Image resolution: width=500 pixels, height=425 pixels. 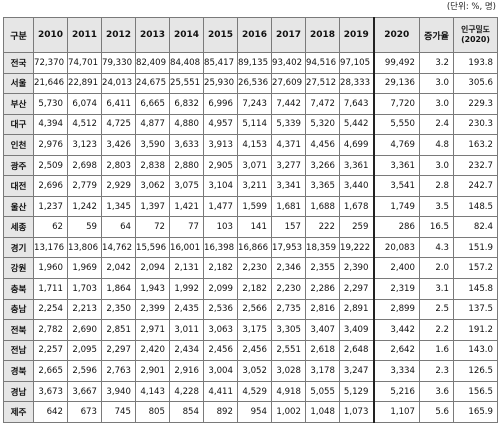 What do you see at coordinates (18, 289) in the screenshot?
I see `region-cell: 충북` at bounding box center [18, 289].